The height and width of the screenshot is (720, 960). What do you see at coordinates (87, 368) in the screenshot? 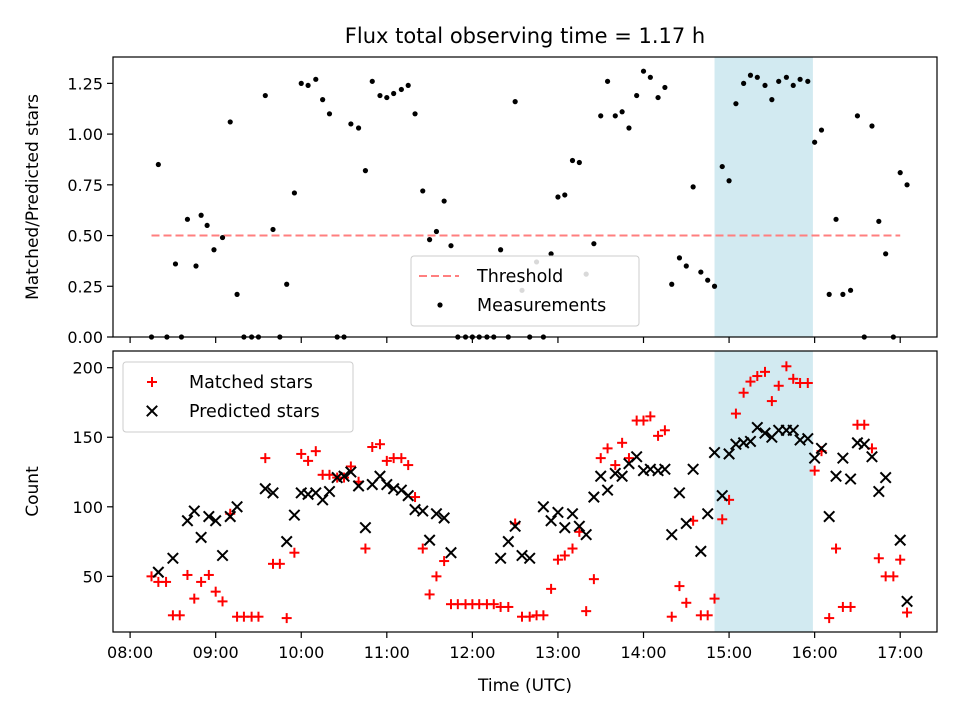
I see `y-tick-label: 200` at bounding box center [87, 368].